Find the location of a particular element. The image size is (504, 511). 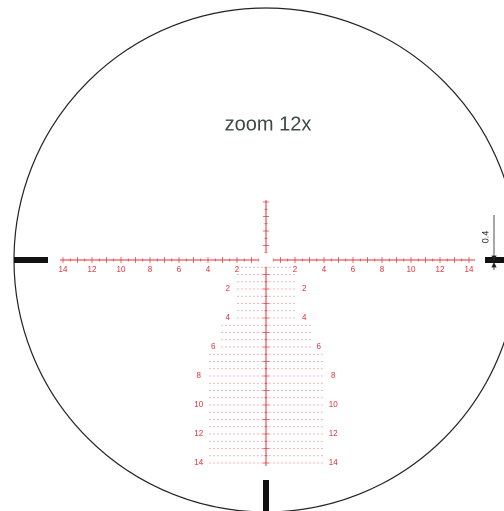

h-label-right: 14 is located at coordinates (469, 269).